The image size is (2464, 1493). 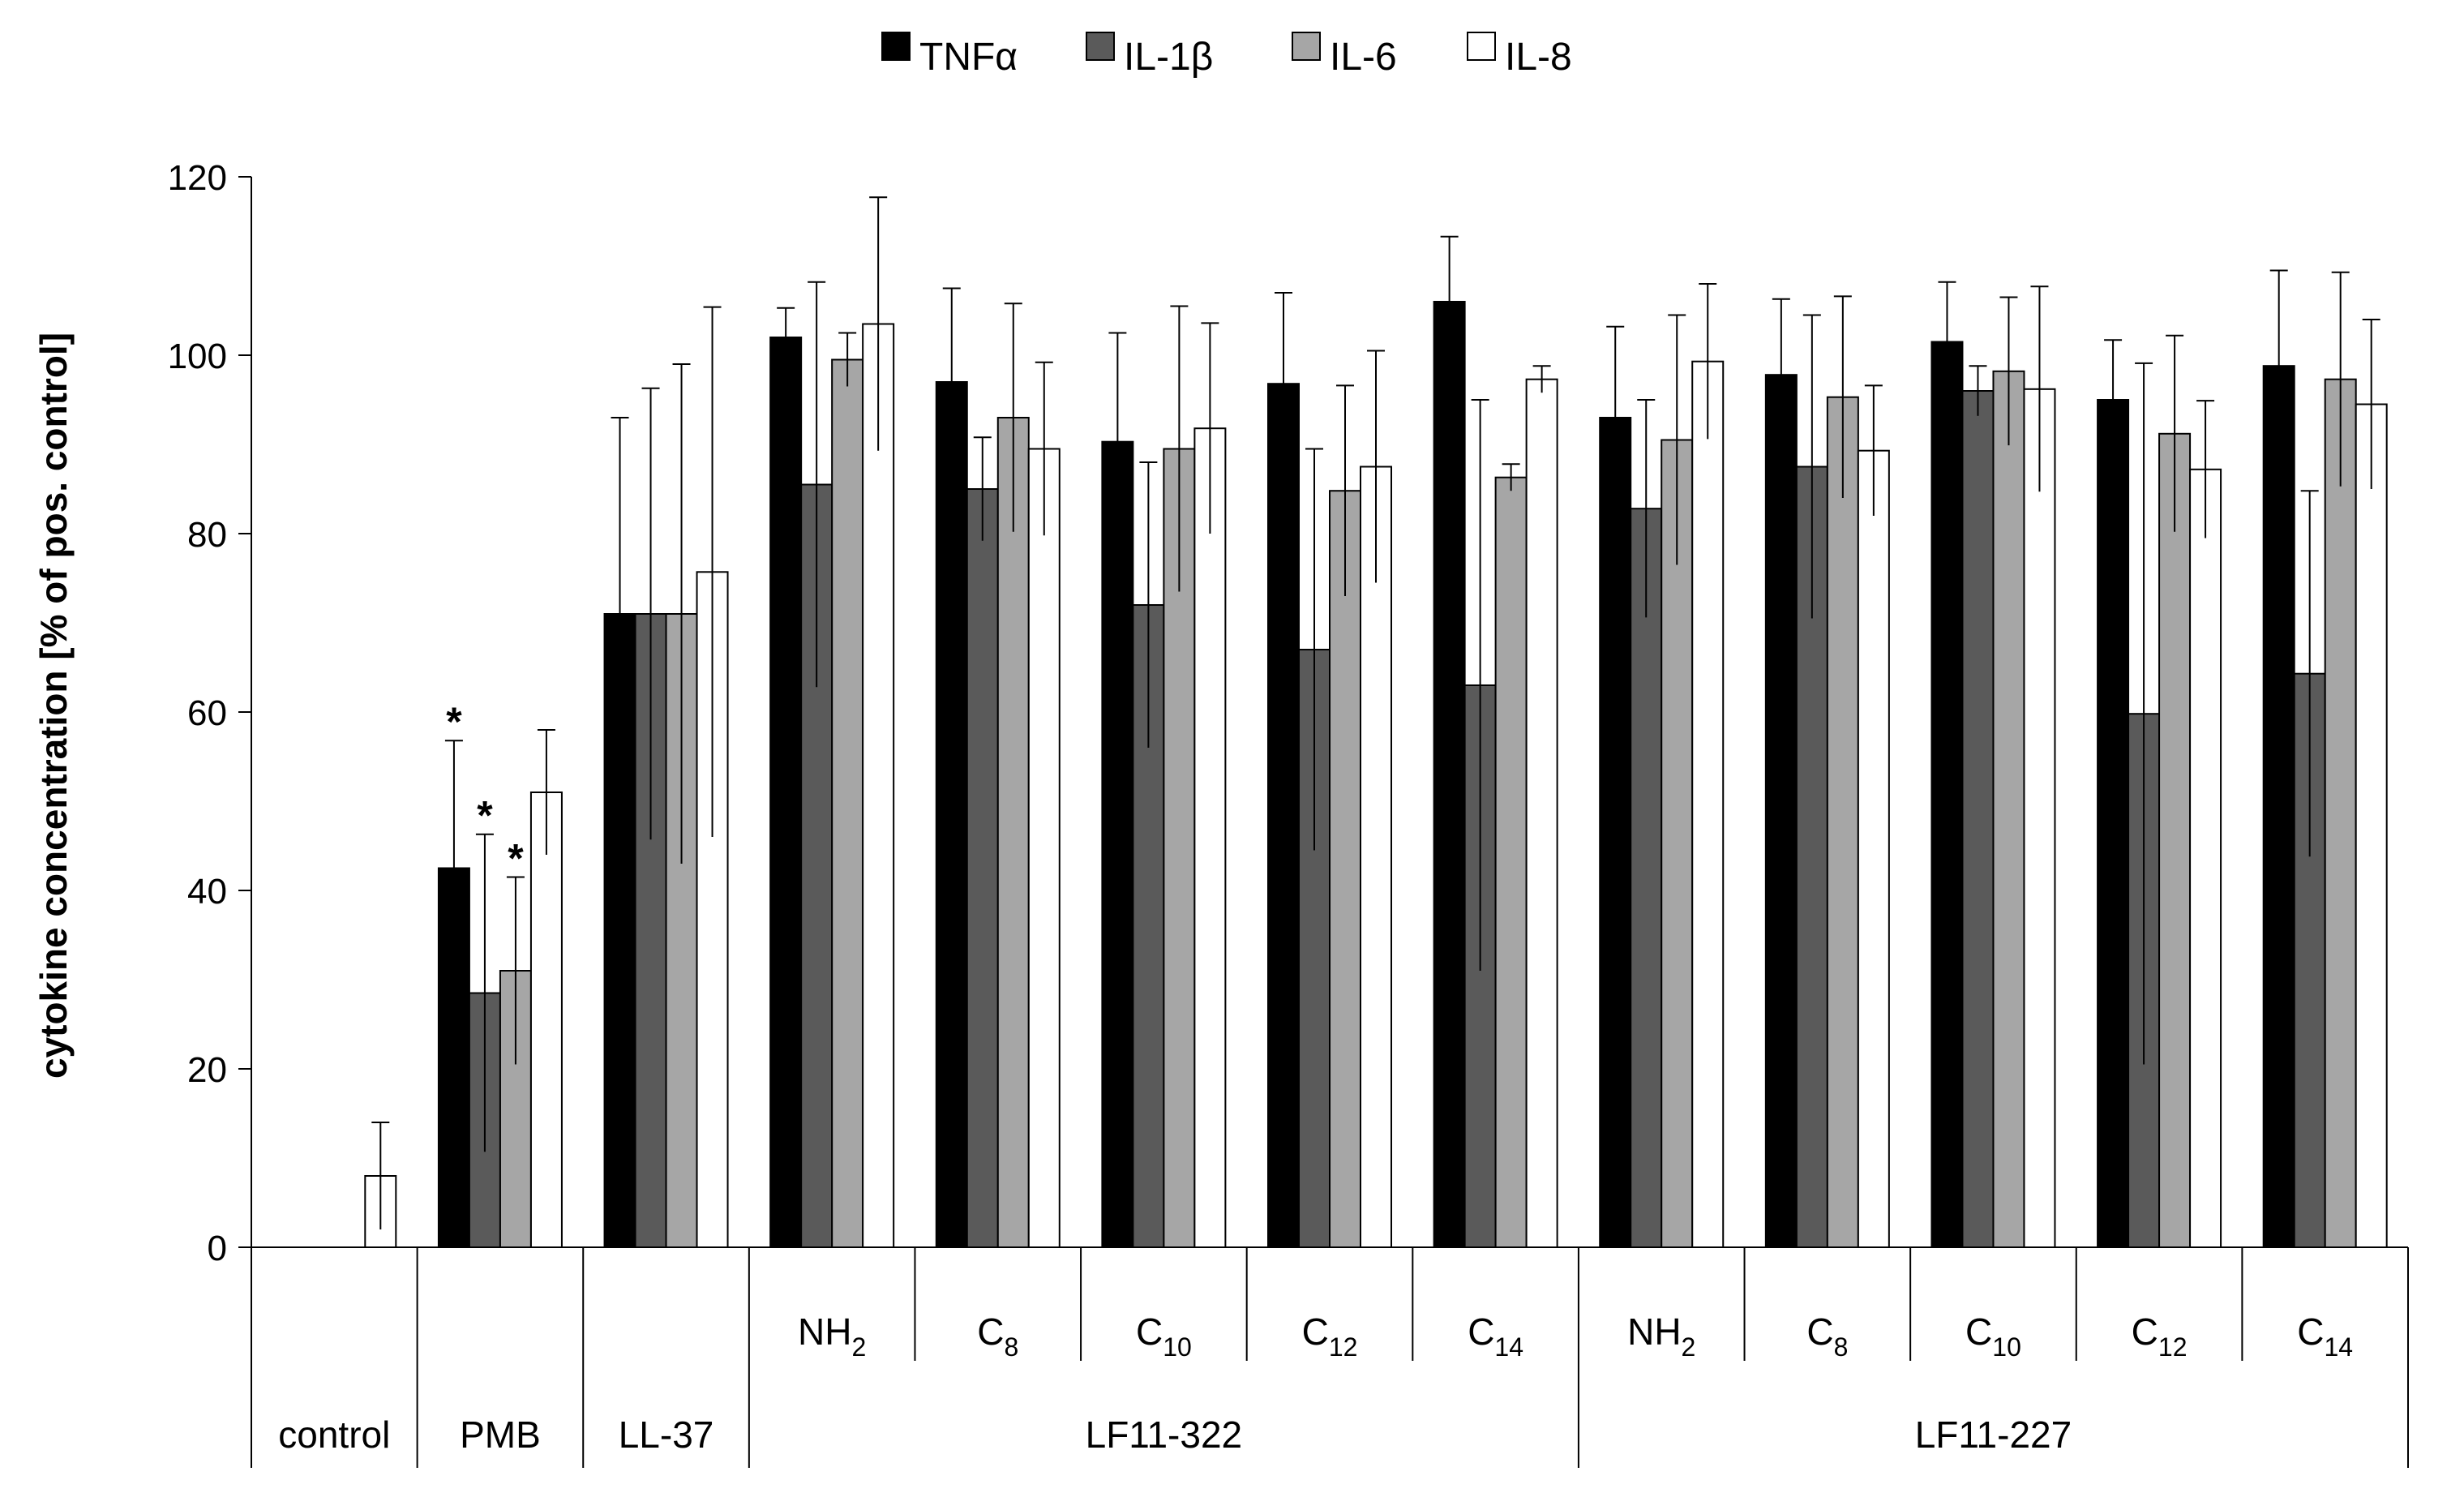 I want to click on significance-markers: * * *, so click(x=485, y=790).